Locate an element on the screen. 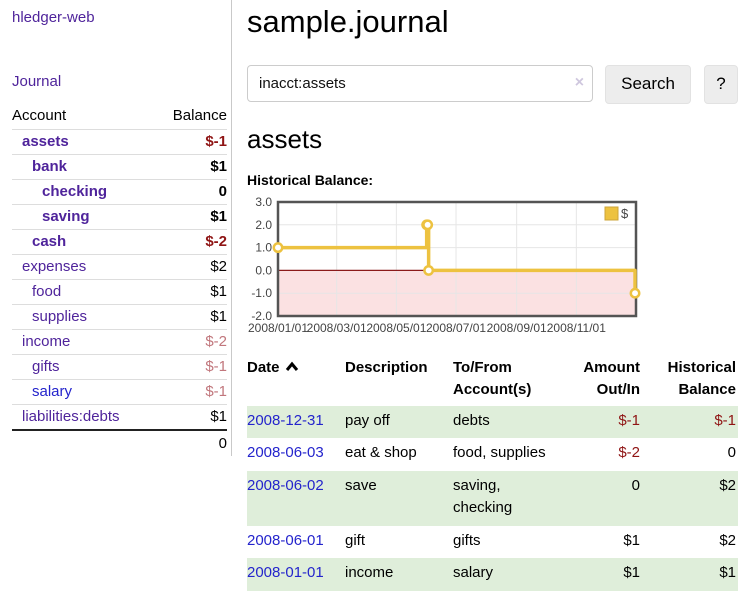  svg-text: 2008/03/01 is located at coordinates (337, 328).